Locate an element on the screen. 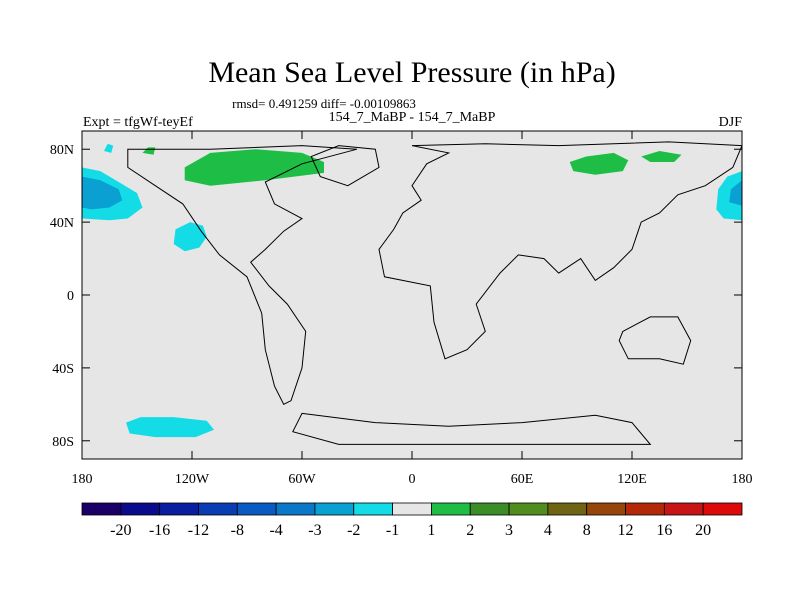 This screenshot has width=800, height=600. chart-title: Mean Sea Level Pressure (in hPa) is located at coordinates (411, 72).